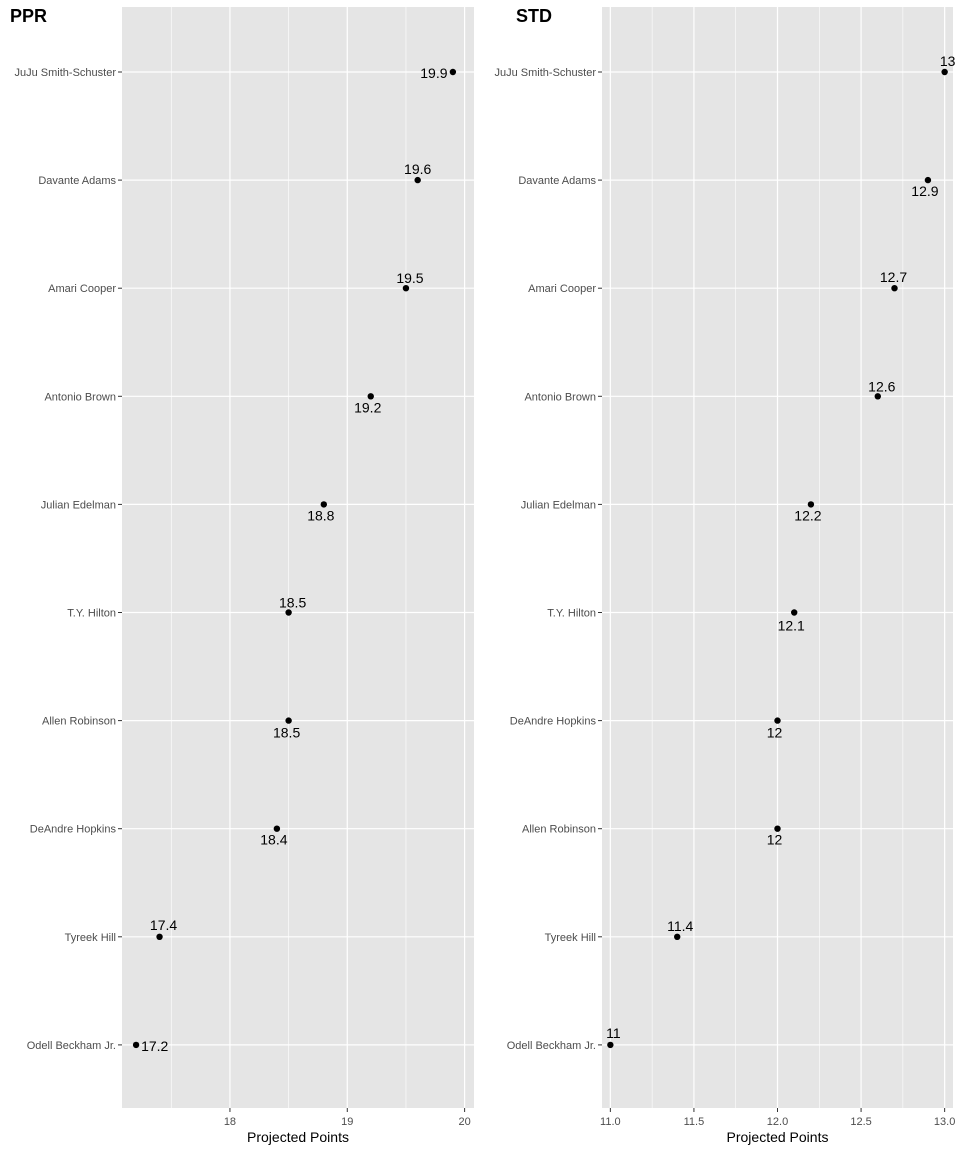 This screenshot has height=1157, width=960. What do you see at coordinates (553, 722) in the screenshot?
I see `std-y-tick-label: DeAndre Hopkins` at bounding box center [553, 722].